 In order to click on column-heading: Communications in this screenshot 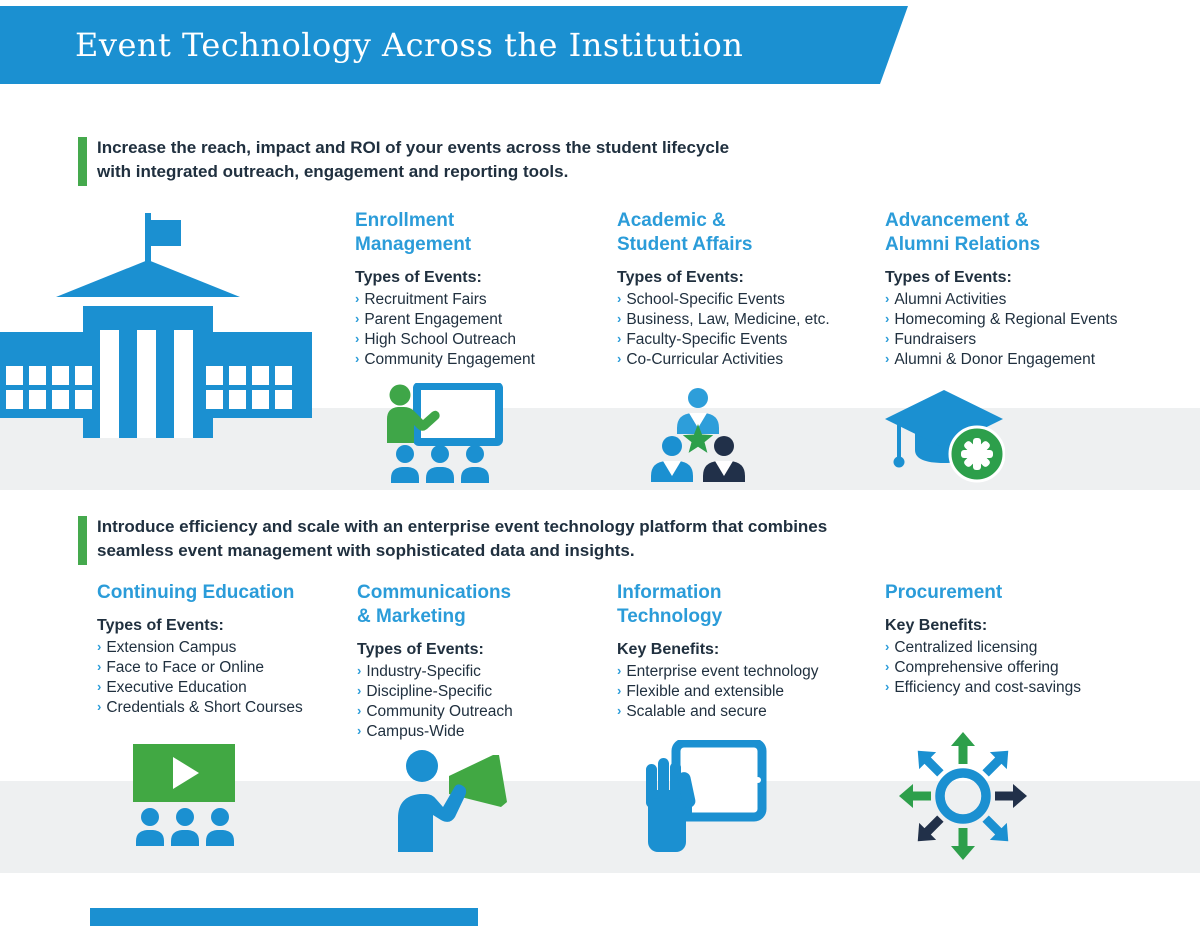, I will do `click(434, 592)`.